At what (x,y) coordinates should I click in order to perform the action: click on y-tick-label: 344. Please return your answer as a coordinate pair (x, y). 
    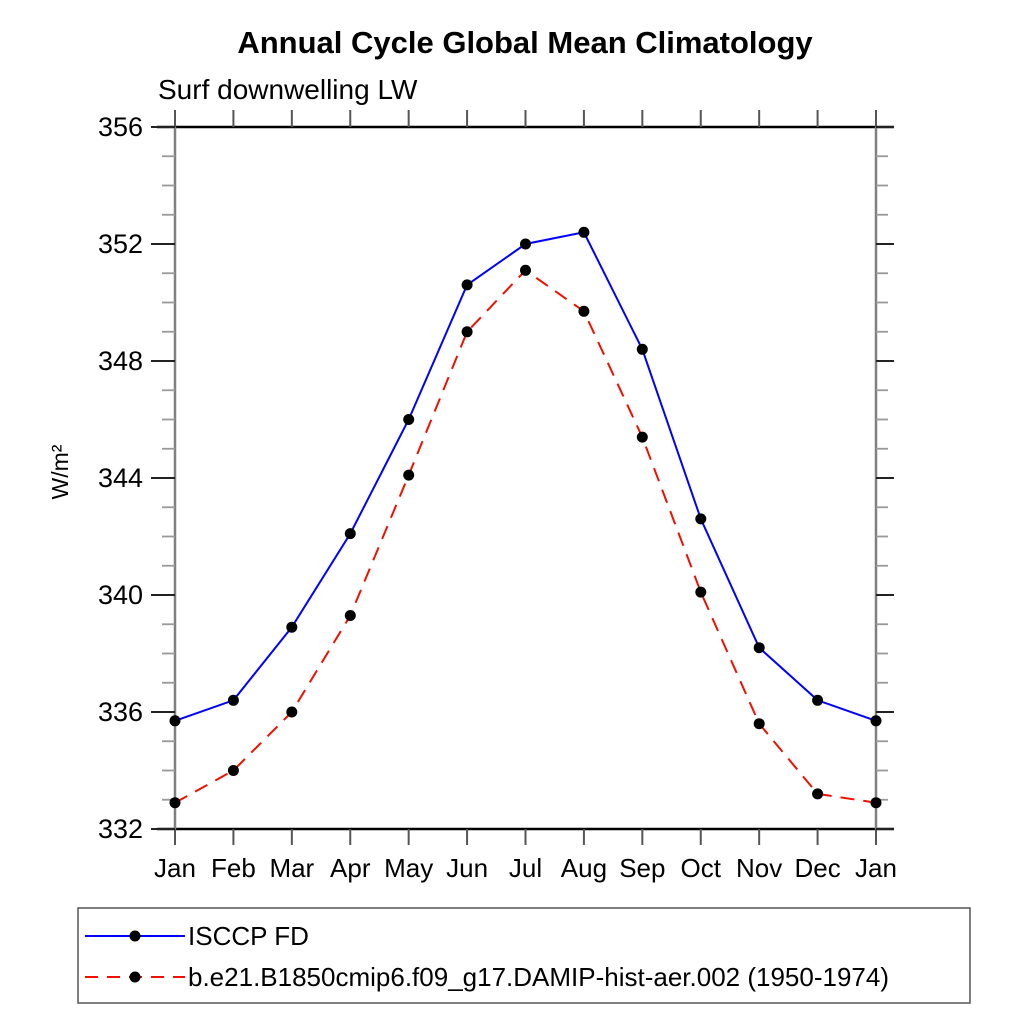
    Looking at the image, I should click on (120, 478).